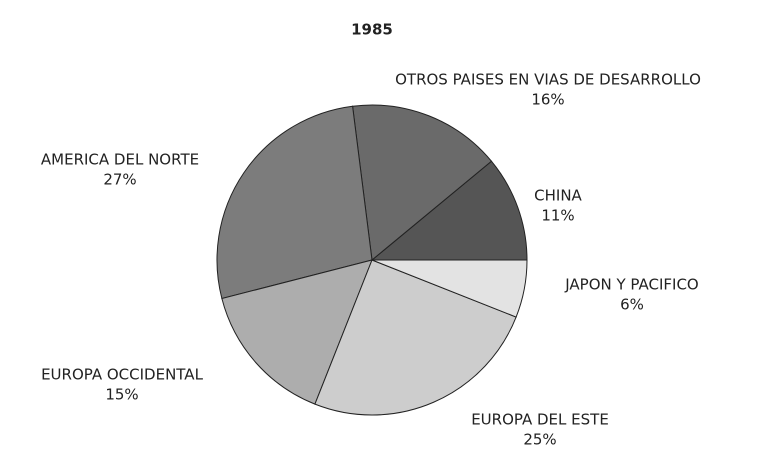 The height and width of the screenshot is (450, 778). What do you see at coordinates (119, 180) in the screenshot?
I see `slice-value-label: 27%` at bounding box center [119, 180].